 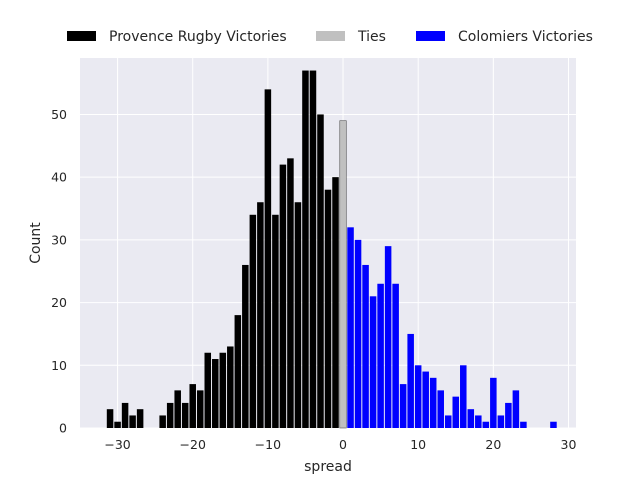 What do you see at coordinates (117, 444) in the screenshot?
I see `x-tick-label: −30` at bounding box center [117, 444].